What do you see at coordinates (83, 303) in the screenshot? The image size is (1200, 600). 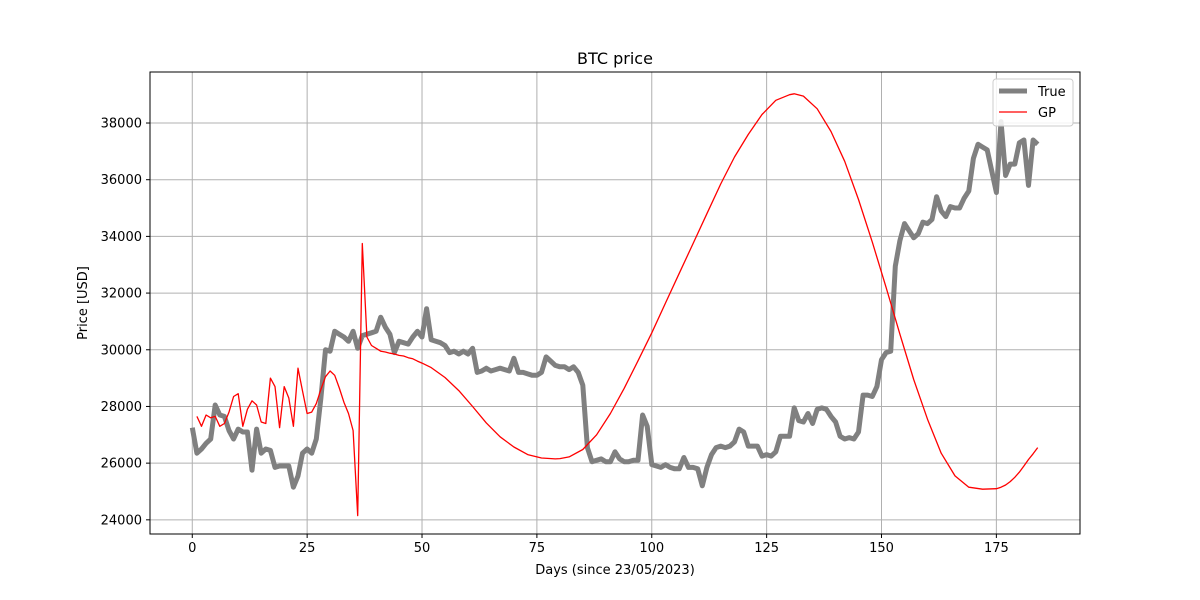 I see `y-axis-label: Price [USD]` at bounding box center [83, 303].